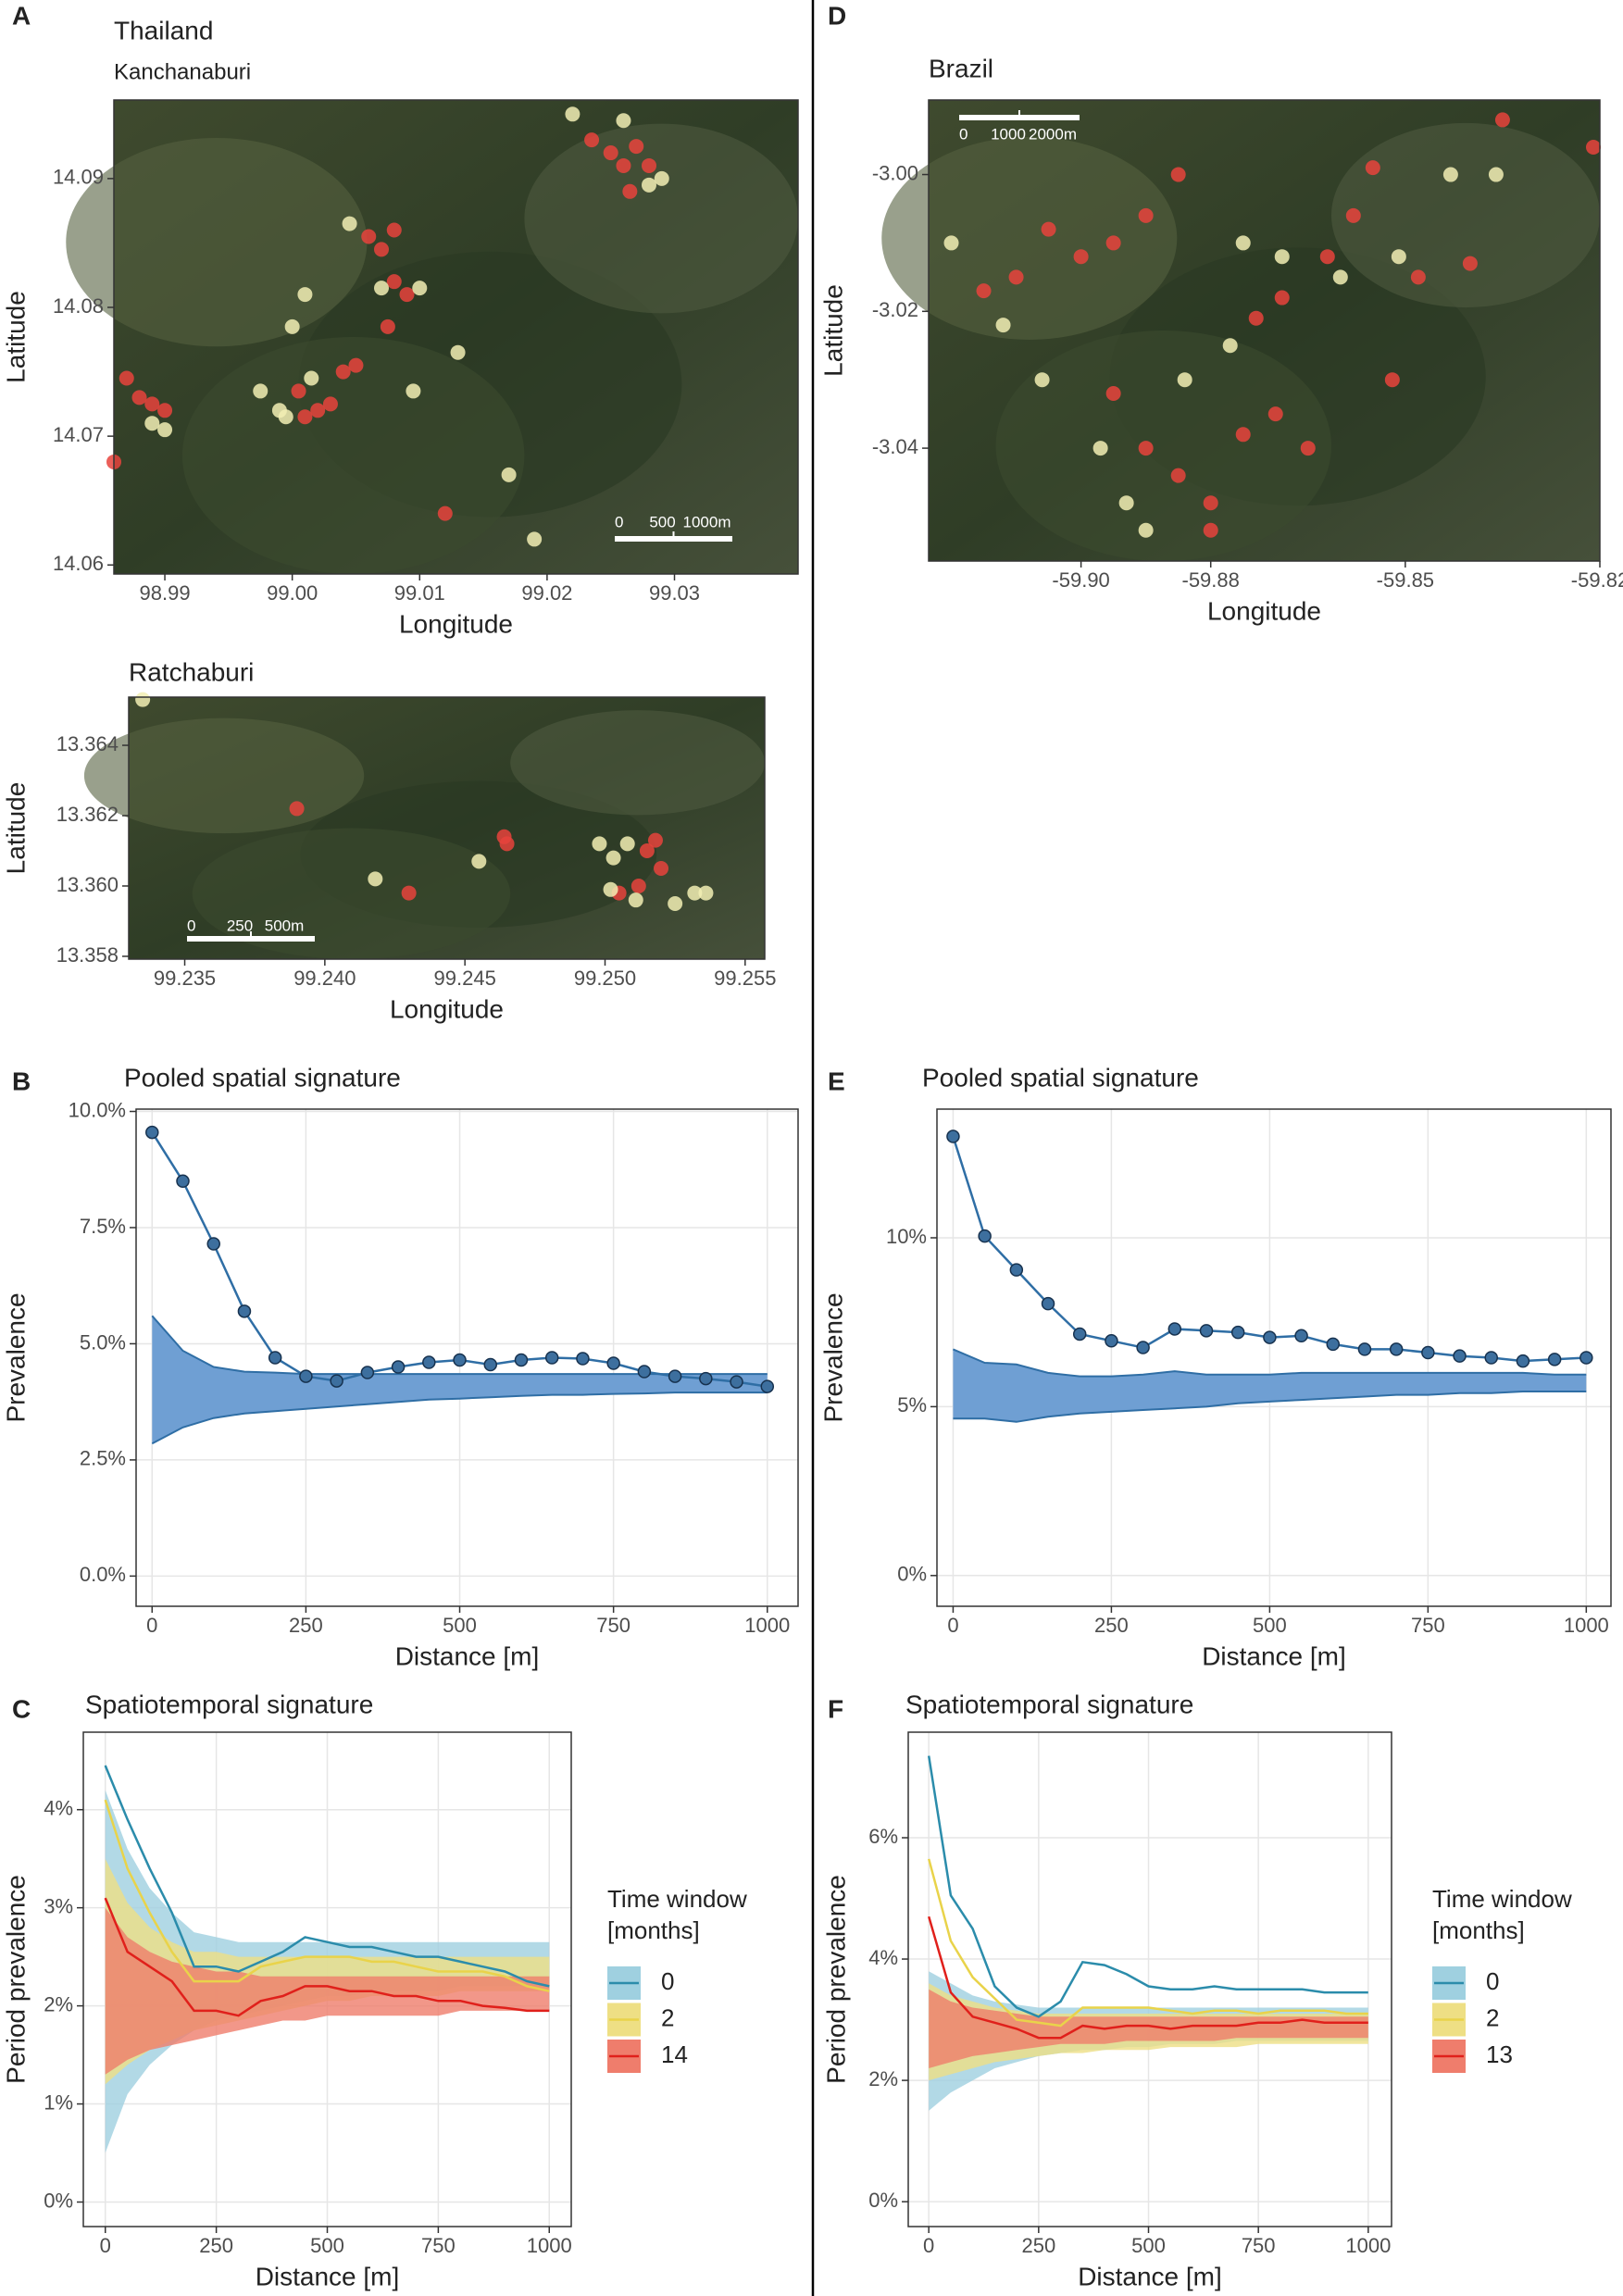 The width and height of the screenshot is (1623, 2296). Describe the element at coordinates (895, 309) in the screenshot. I see `y-tick-label: -3.02` at that location.